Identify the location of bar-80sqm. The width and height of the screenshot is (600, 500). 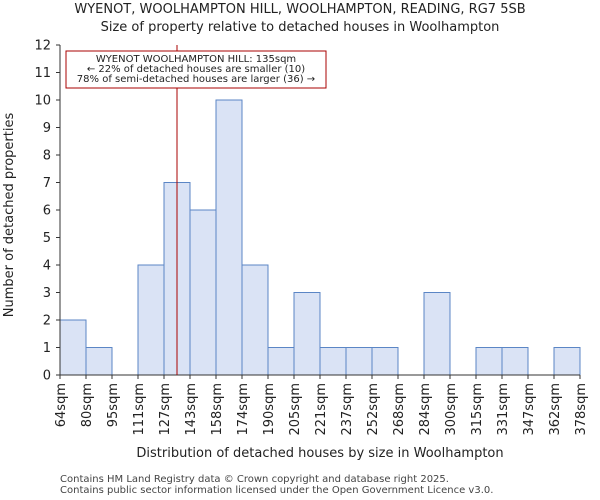
(99, 361).